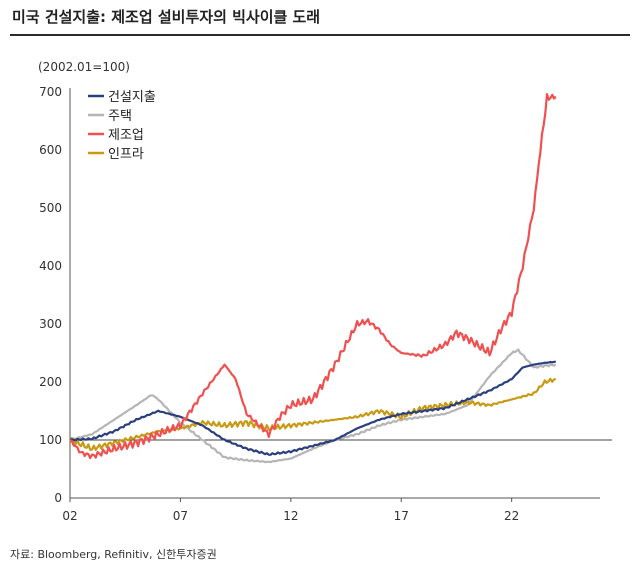 This screenshot has width=640, height=571. Describe the element at coordinates (50, 150) in the screenshot. I see `y-tick-label: 600` at that location.